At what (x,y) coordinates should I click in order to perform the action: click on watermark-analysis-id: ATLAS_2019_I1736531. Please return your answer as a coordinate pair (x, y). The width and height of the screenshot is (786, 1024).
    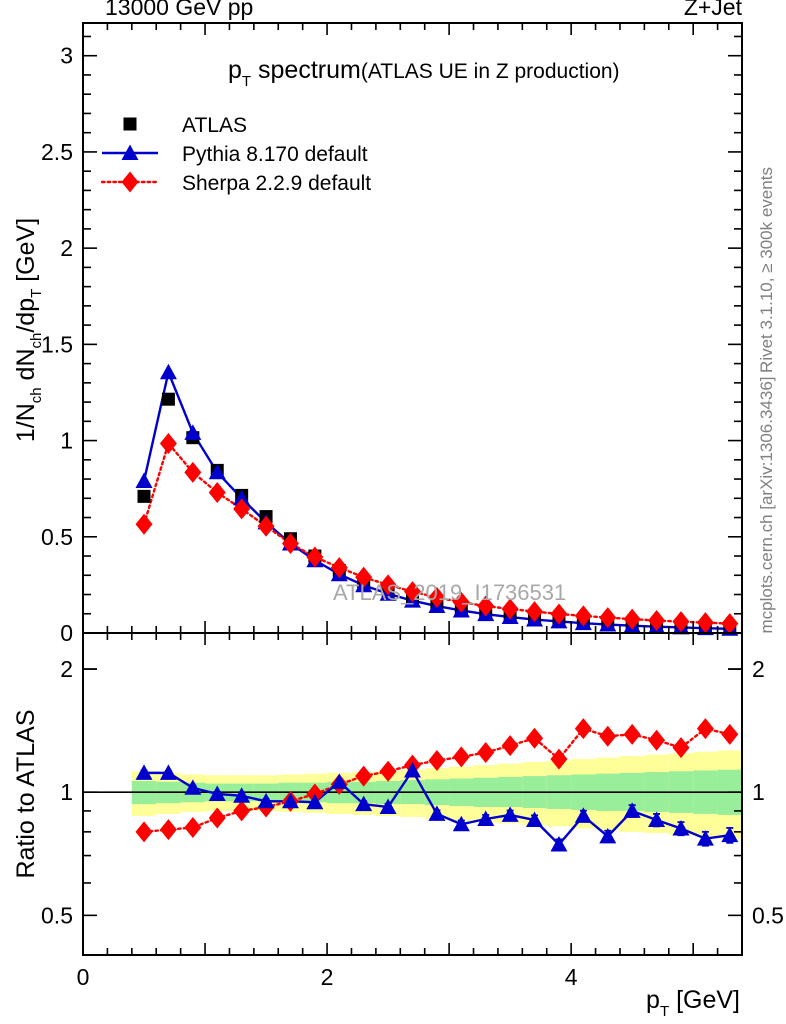
    Looking at the image, I should click on (449, 592).